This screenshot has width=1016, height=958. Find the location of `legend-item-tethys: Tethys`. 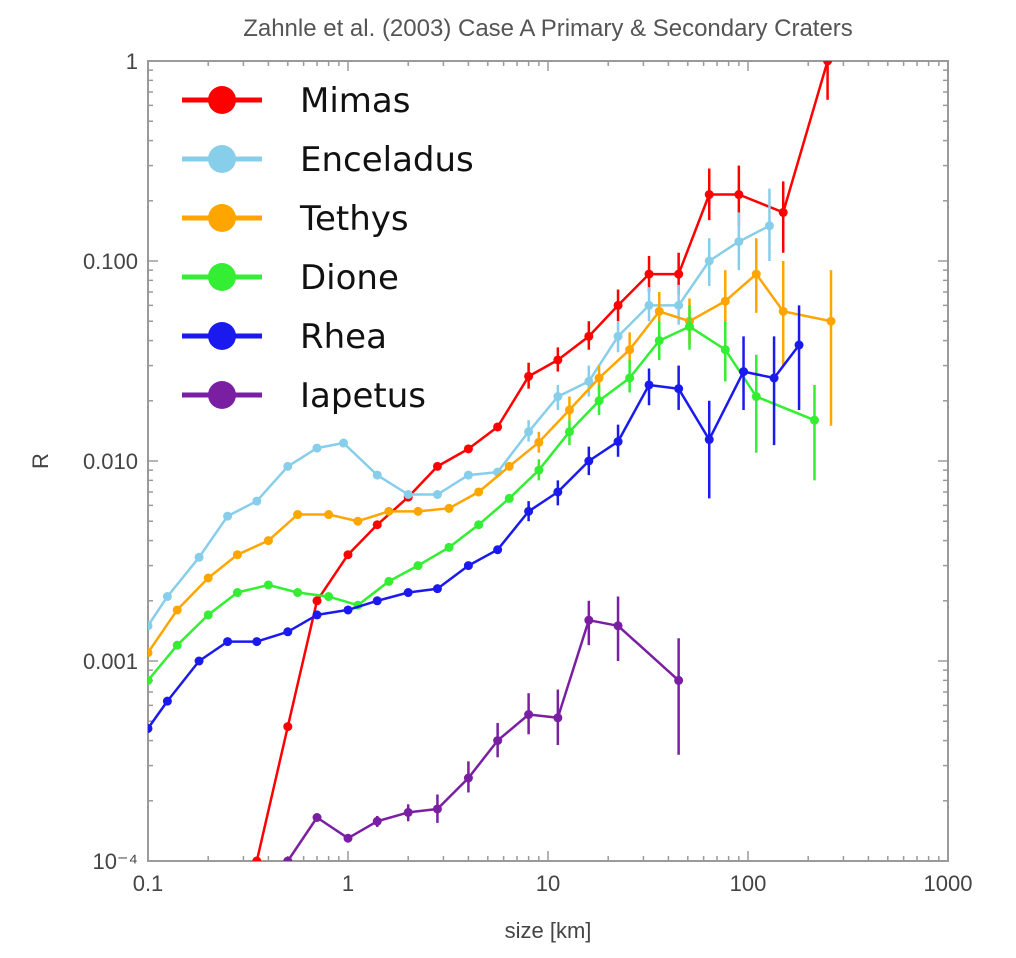

legend-item-tethys: Tethys is located at coordinates (295, 219).